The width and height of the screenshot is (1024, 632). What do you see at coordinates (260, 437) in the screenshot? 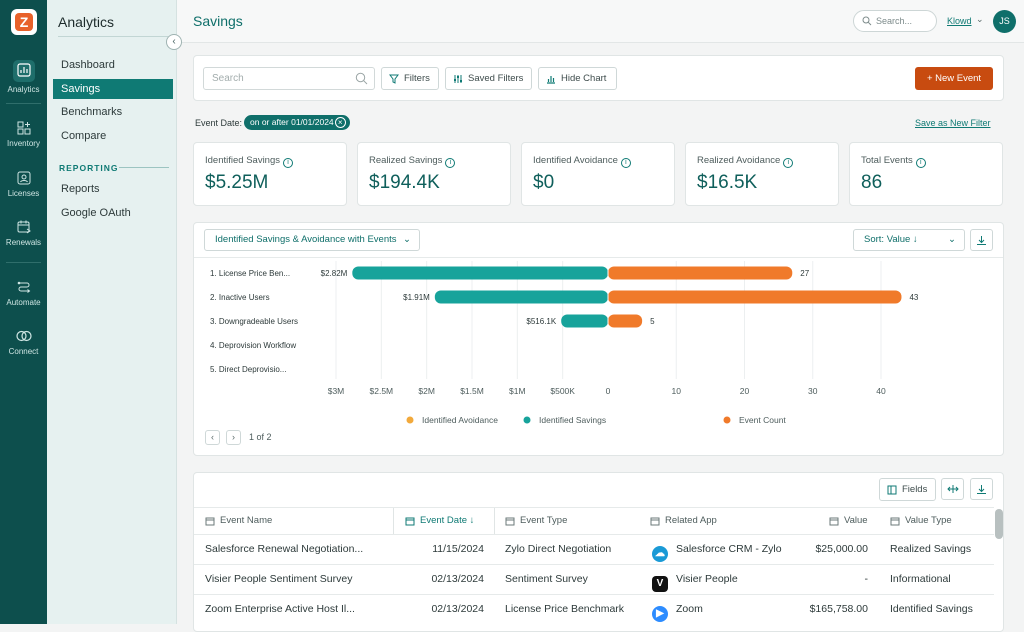
I see `pager-text: 1 of 2` at bounding box center [260, 437].